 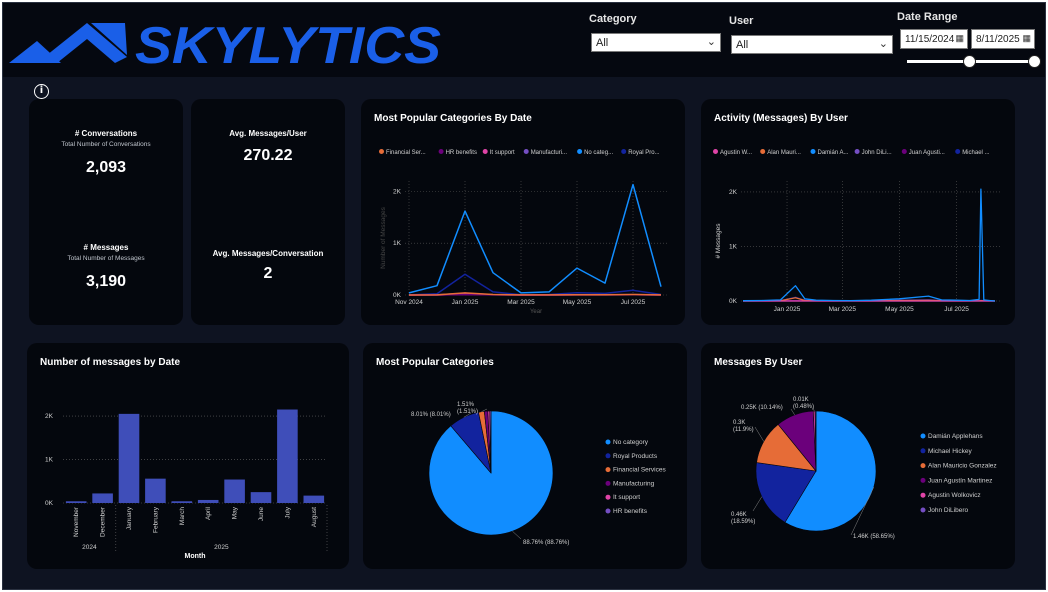 What do you see at coordinates (812, 44) in the screenshot?
I see `user-select: All ⌄` at bounding box center [812, 44].